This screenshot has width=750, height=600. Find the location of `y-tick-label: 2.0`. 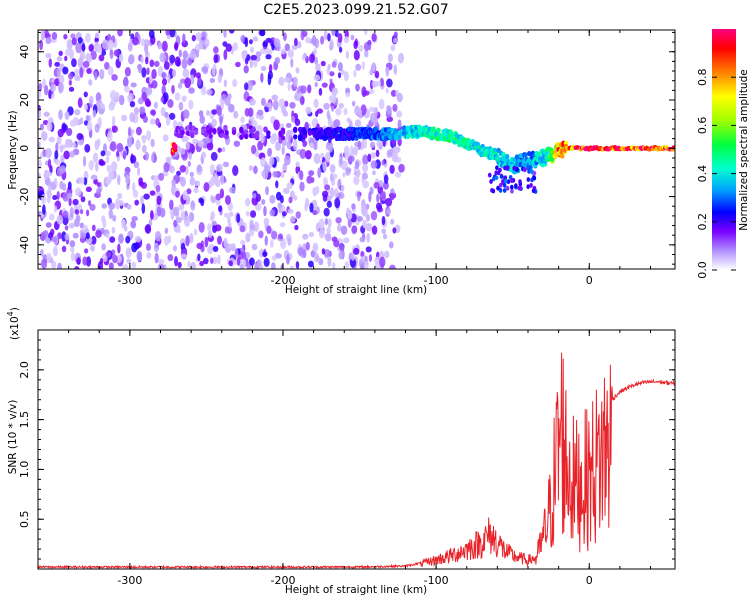

y-tick-label: 2.0 is located at coordinates (24, 370).